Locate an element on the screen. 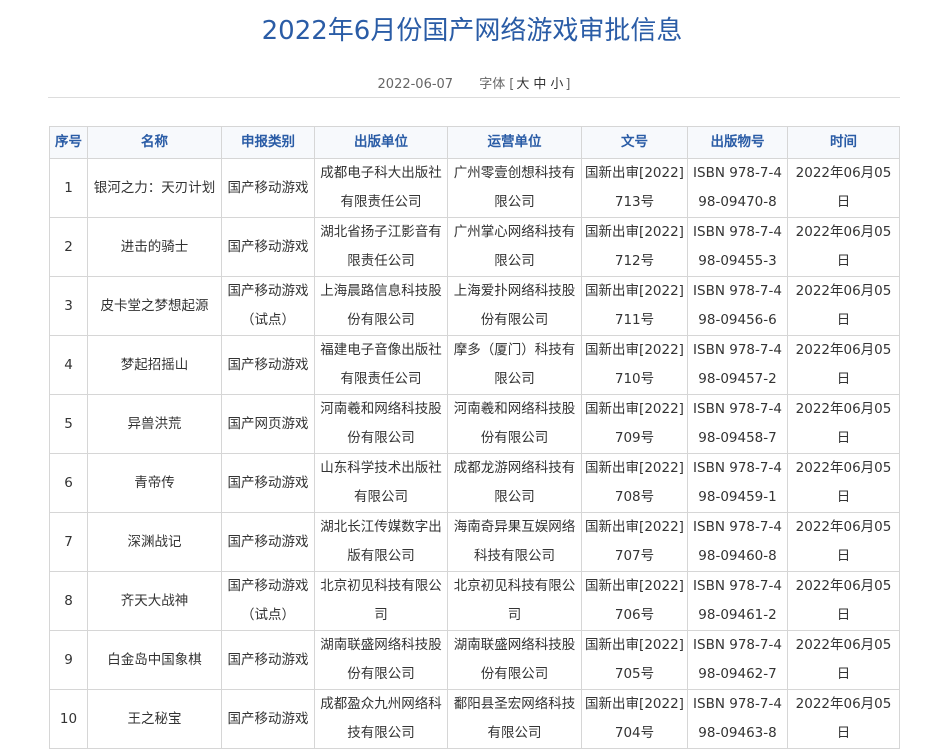 This screenshot has width=944, height=749. font-size-label: 字体 is located at coordinates (492, 84).